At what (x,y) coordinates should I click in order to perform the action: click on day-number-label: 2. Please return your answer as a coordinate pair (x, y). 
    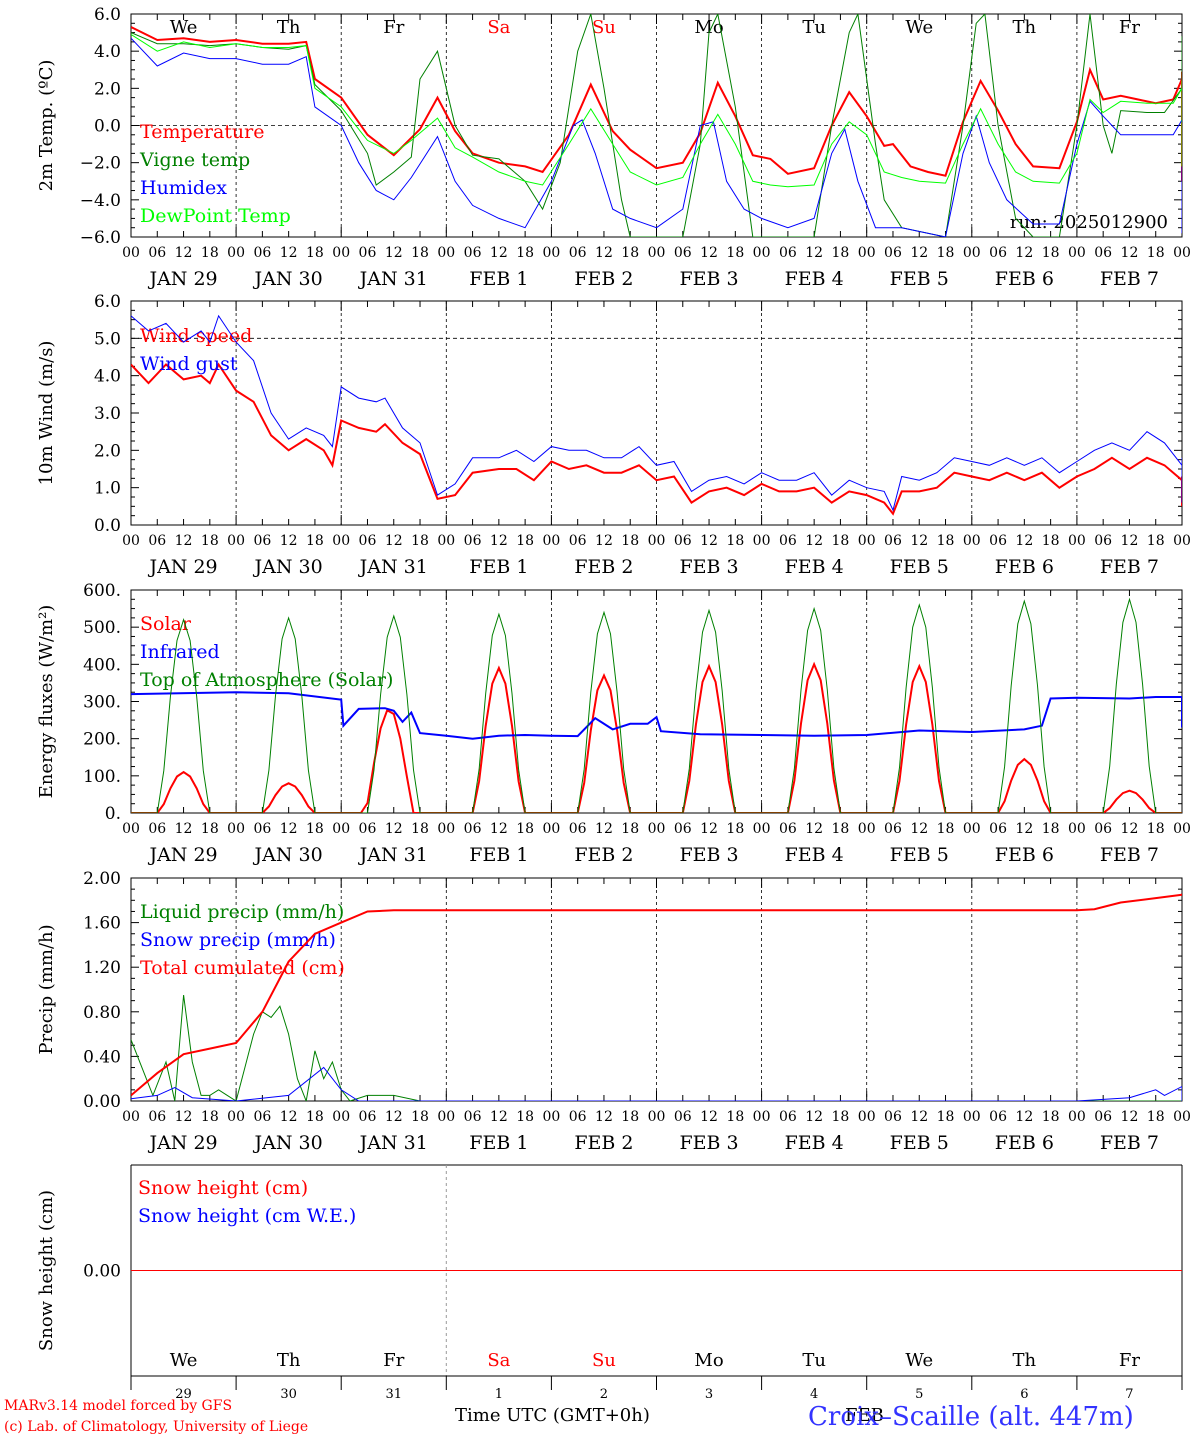
    Looking at the image, I should click on (604, 1394).